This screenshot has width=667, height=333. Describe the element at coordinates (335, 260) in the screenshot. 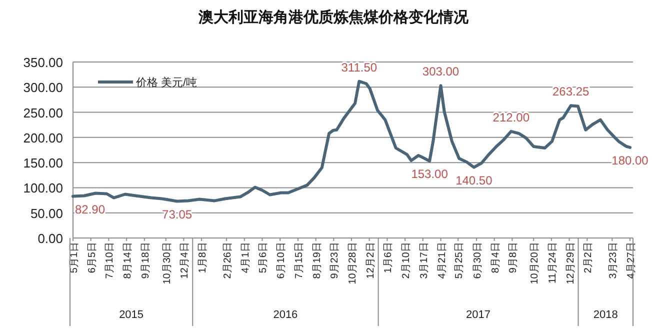

I see `x-tick-label: 9月23日` at that location.